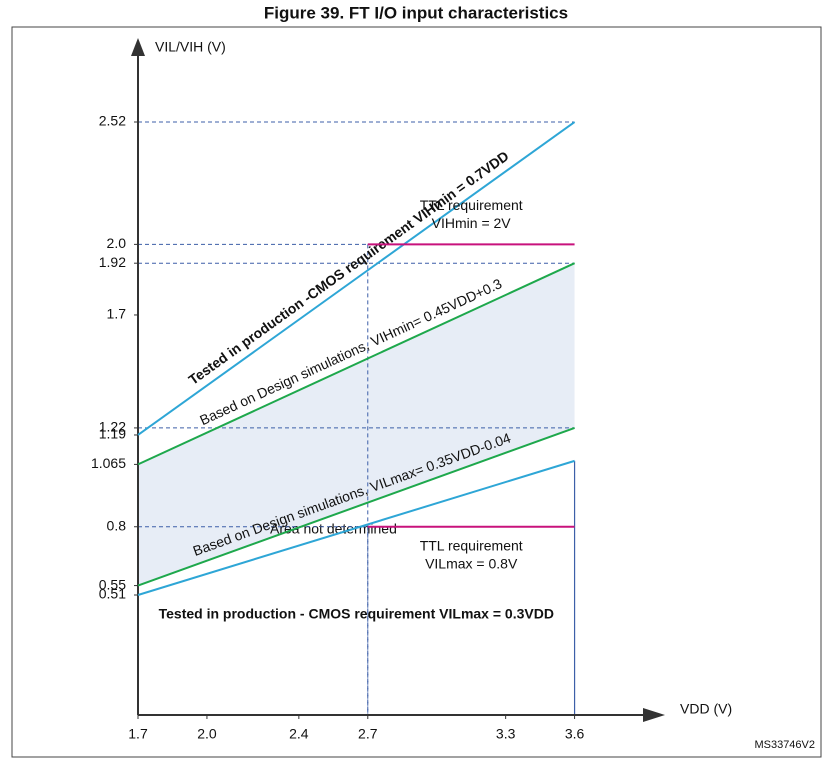 Image resolution: width=832 pixels, height=764 pixels. I want to click on y-tick-label: 1.19, so click(112, 434).